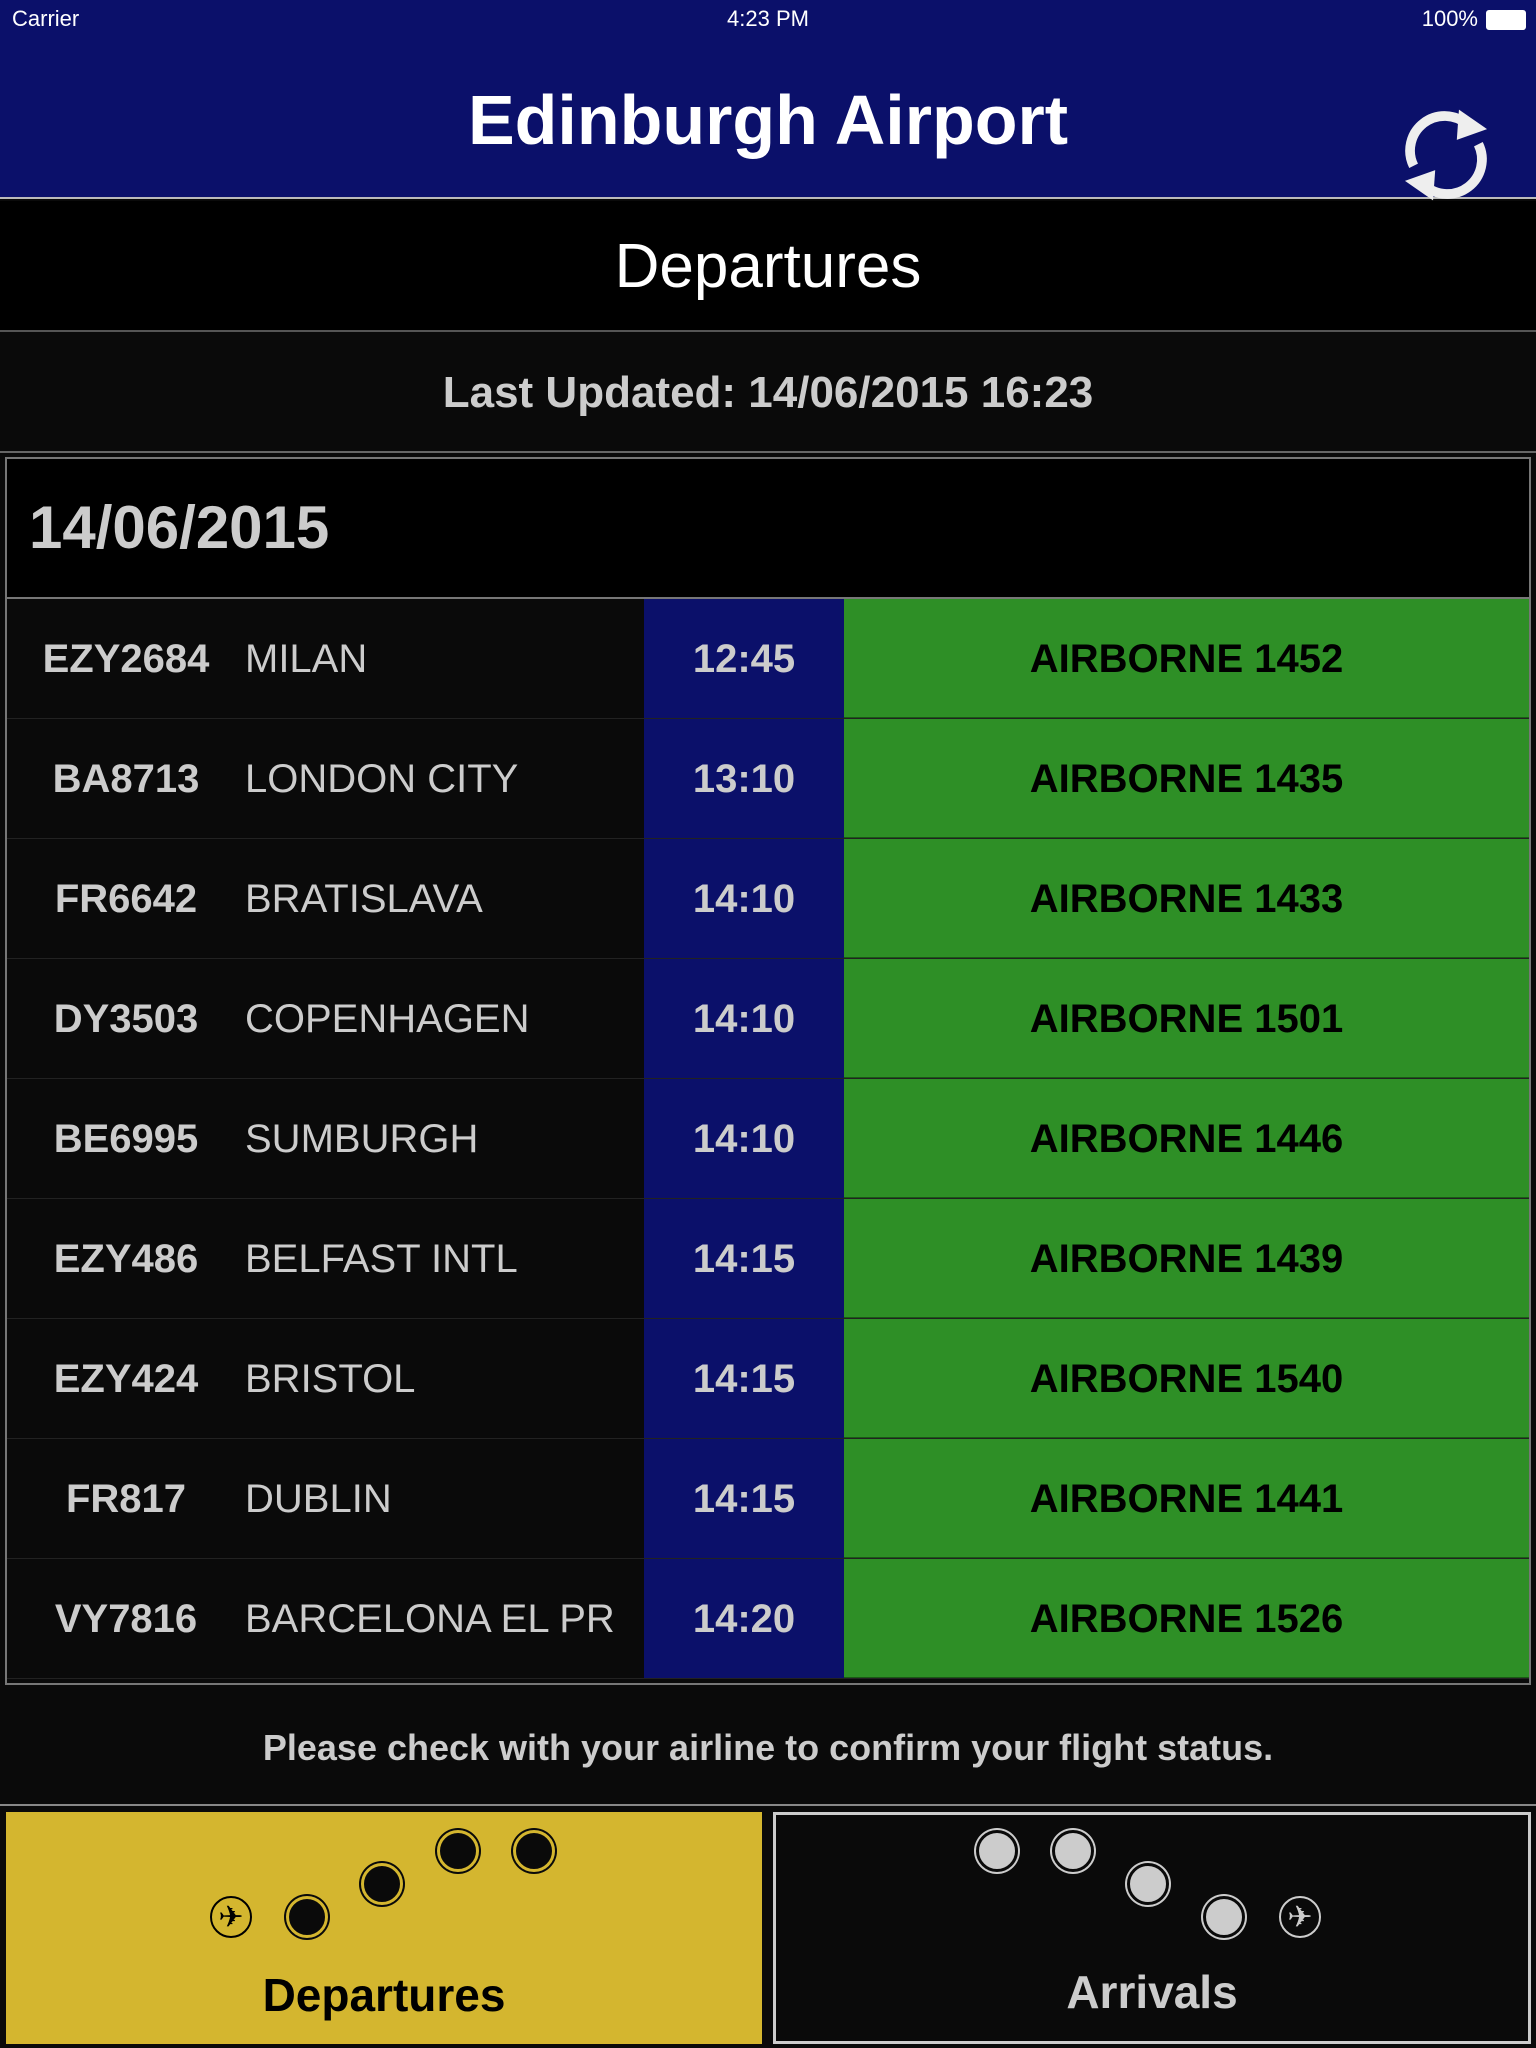 Image resolution: width=1536 pixels, height=2048 pixels. I want to click on clock: 4:23 PM, so click(768, 18).